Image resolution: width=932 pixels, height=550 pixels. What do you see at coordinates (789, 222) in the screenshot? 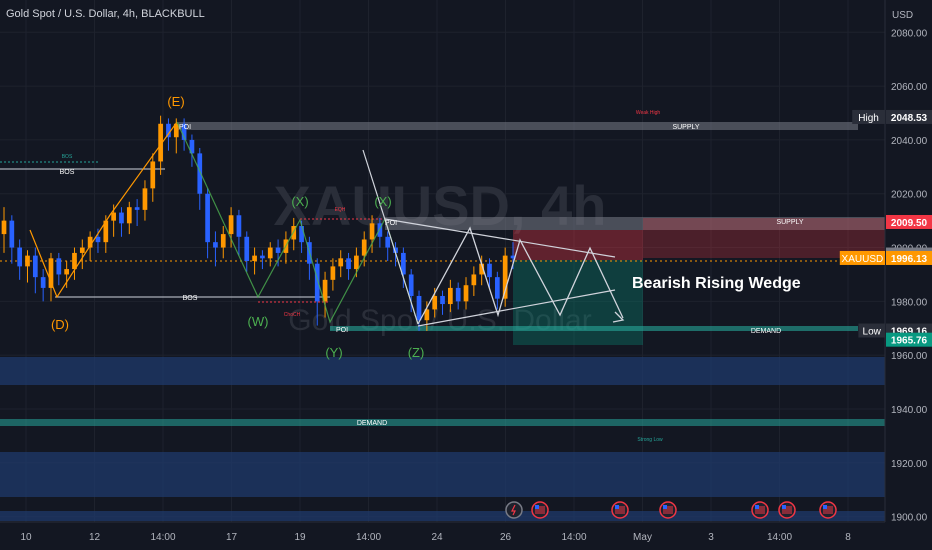
I see `label-supply-mid: SUPPLY` at bounding box center [789, 222].